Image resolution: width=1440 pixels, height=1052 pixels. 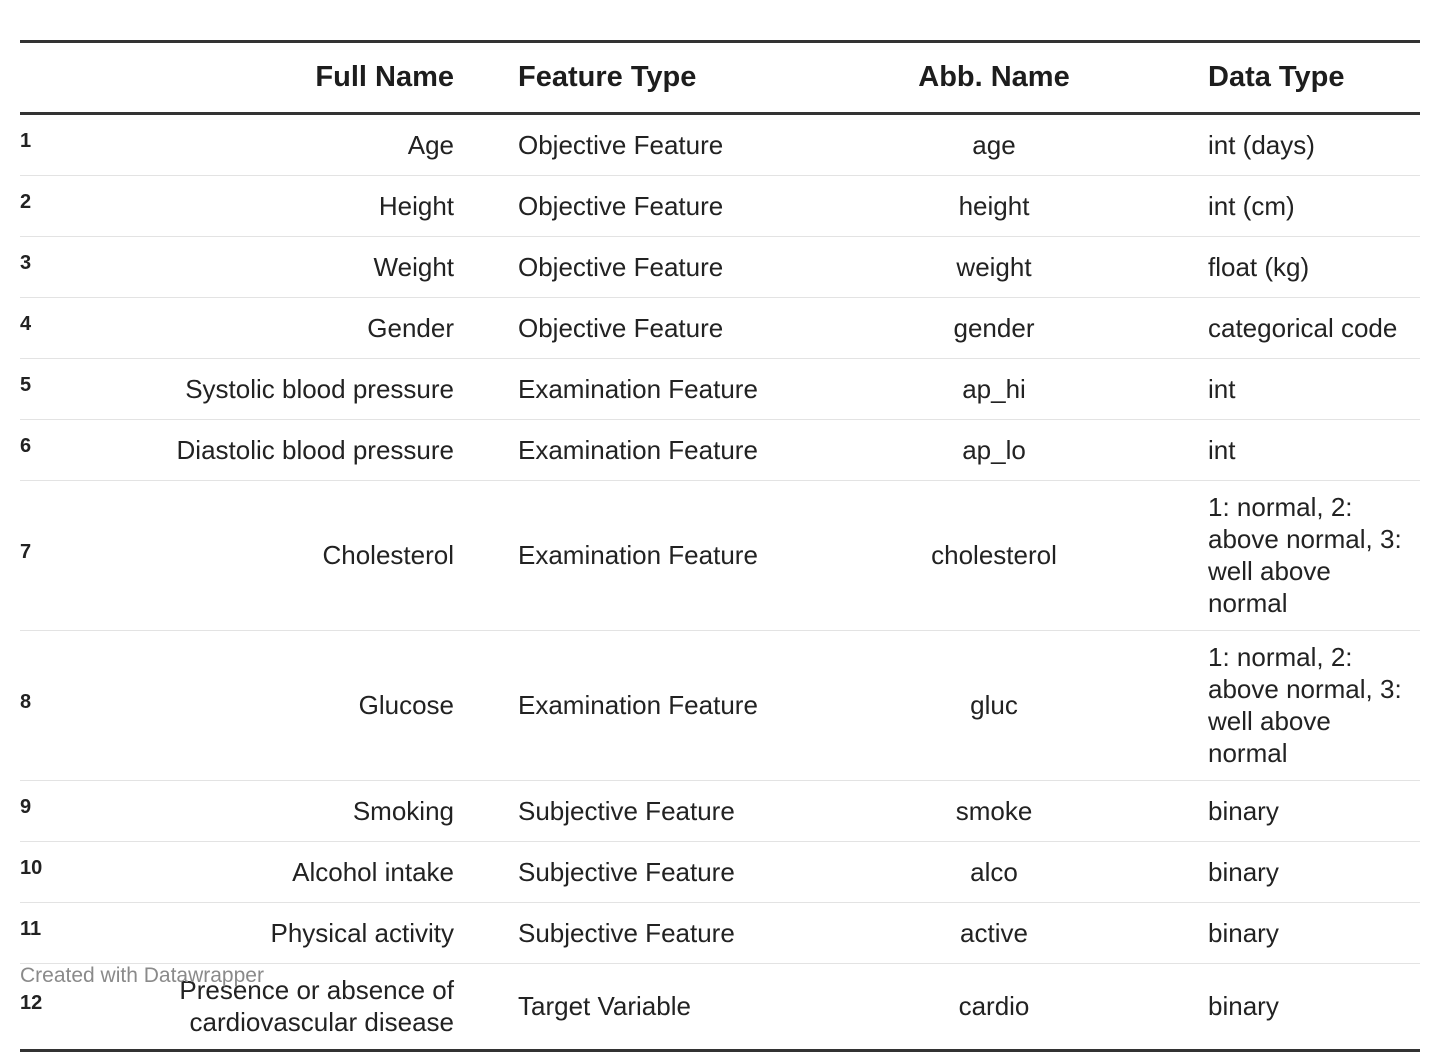 What do you see at coordinates (286, 144) in the screenshot?
I see `cell-full-name: Age` at bounding box center [286, 144].